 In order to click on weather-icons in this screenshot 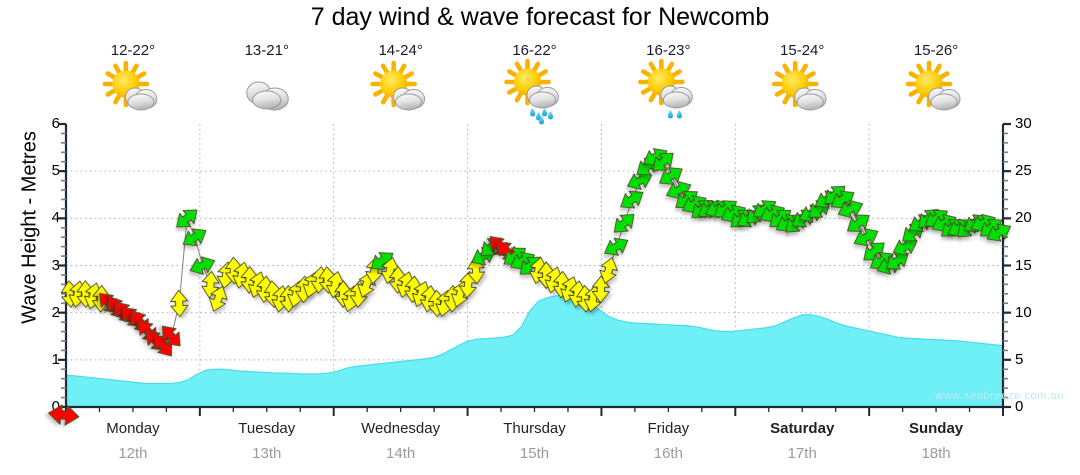, I will do `click(531, 91)`.